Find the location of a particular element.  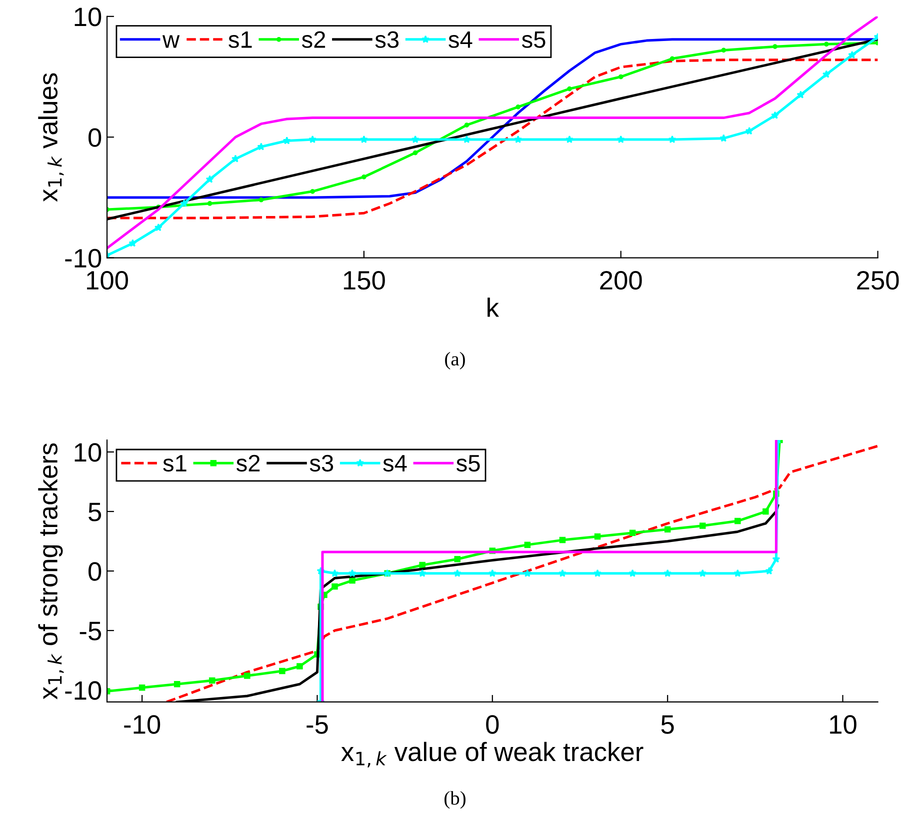

legend-label: w is located at coordinates (171, 41).